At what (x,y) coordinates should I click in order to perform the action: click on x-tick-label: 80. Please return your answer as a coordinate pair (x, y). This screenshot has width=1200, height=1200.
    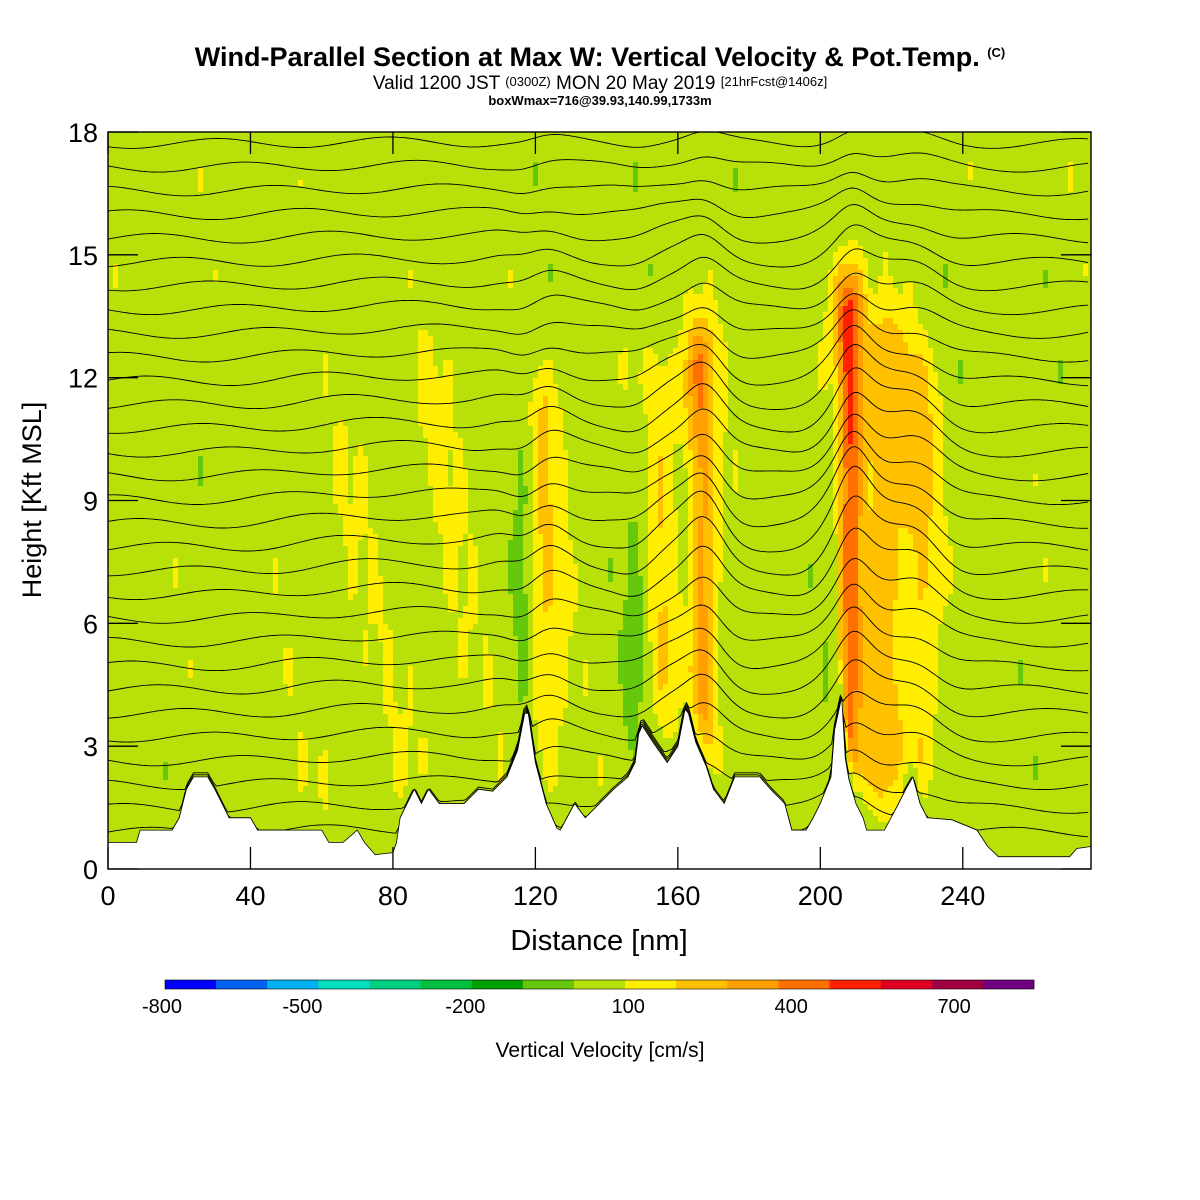
    Looking at the image, I should click on (393, 896).